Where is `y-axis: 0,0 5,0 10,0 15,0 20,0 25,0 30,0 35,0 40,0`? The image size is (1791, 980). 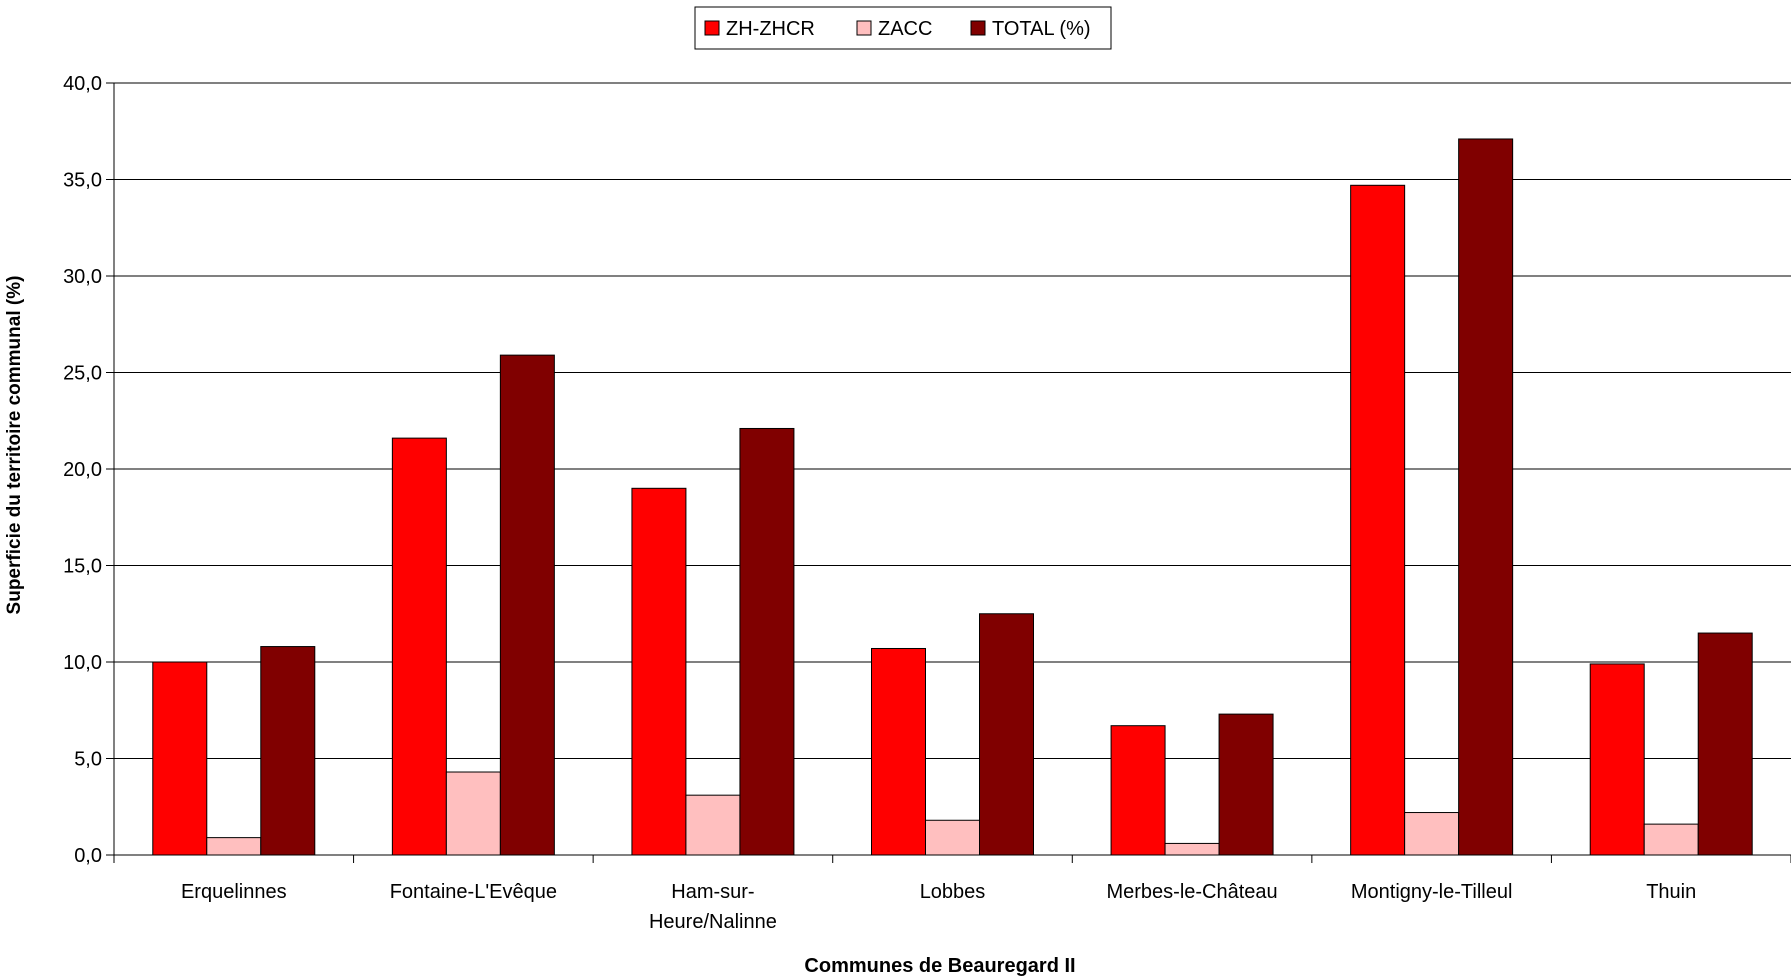 y-axis: 0,0 5,0 10,0 15,0 20,0 25,0 30,0 35,0 40,0 is located at coordinates (89, 470).